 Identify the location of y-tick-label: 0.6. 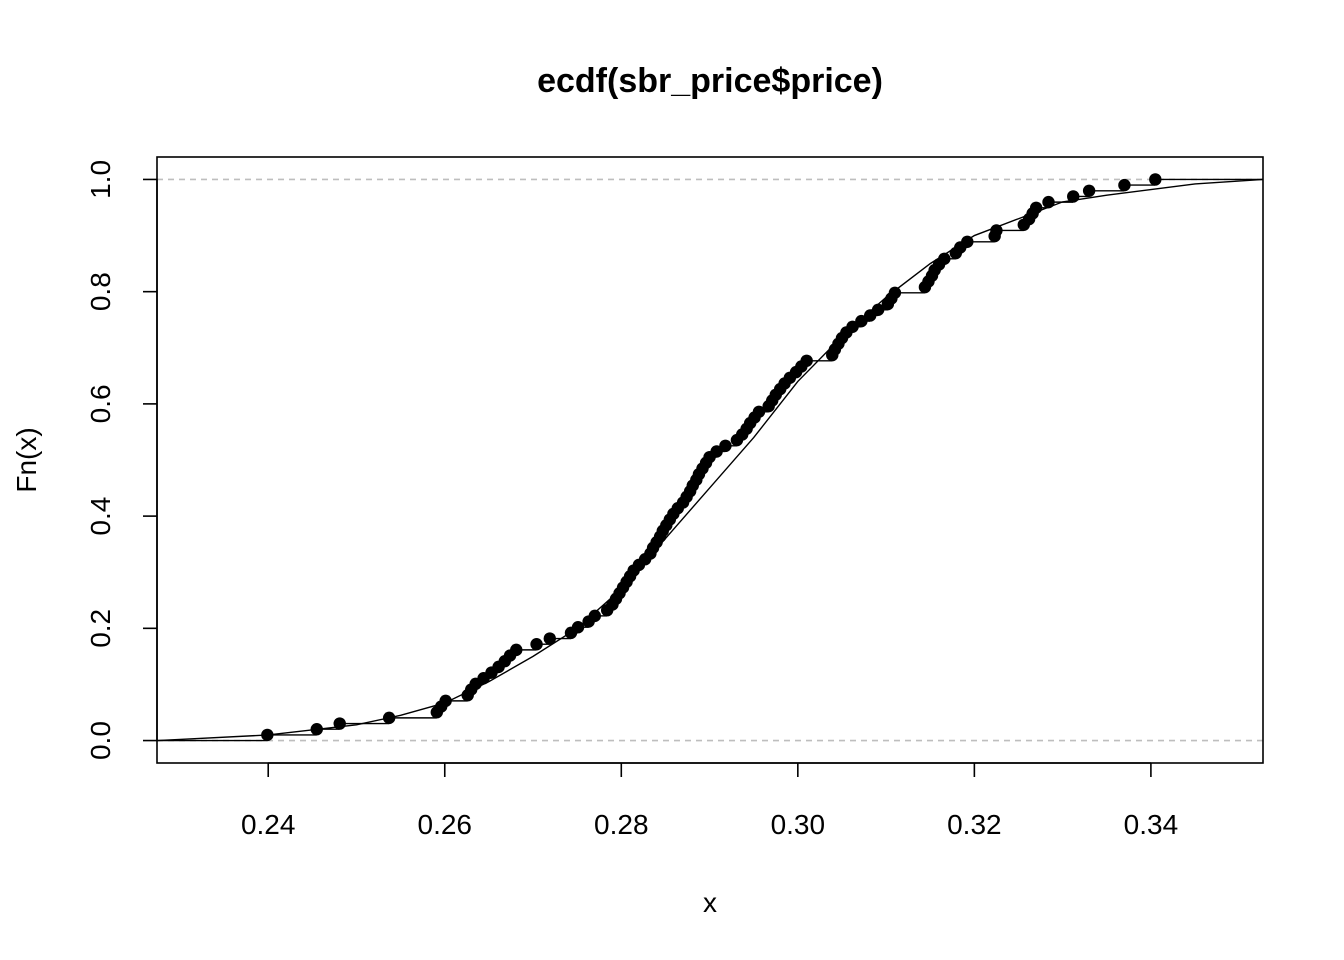
(100, 403).